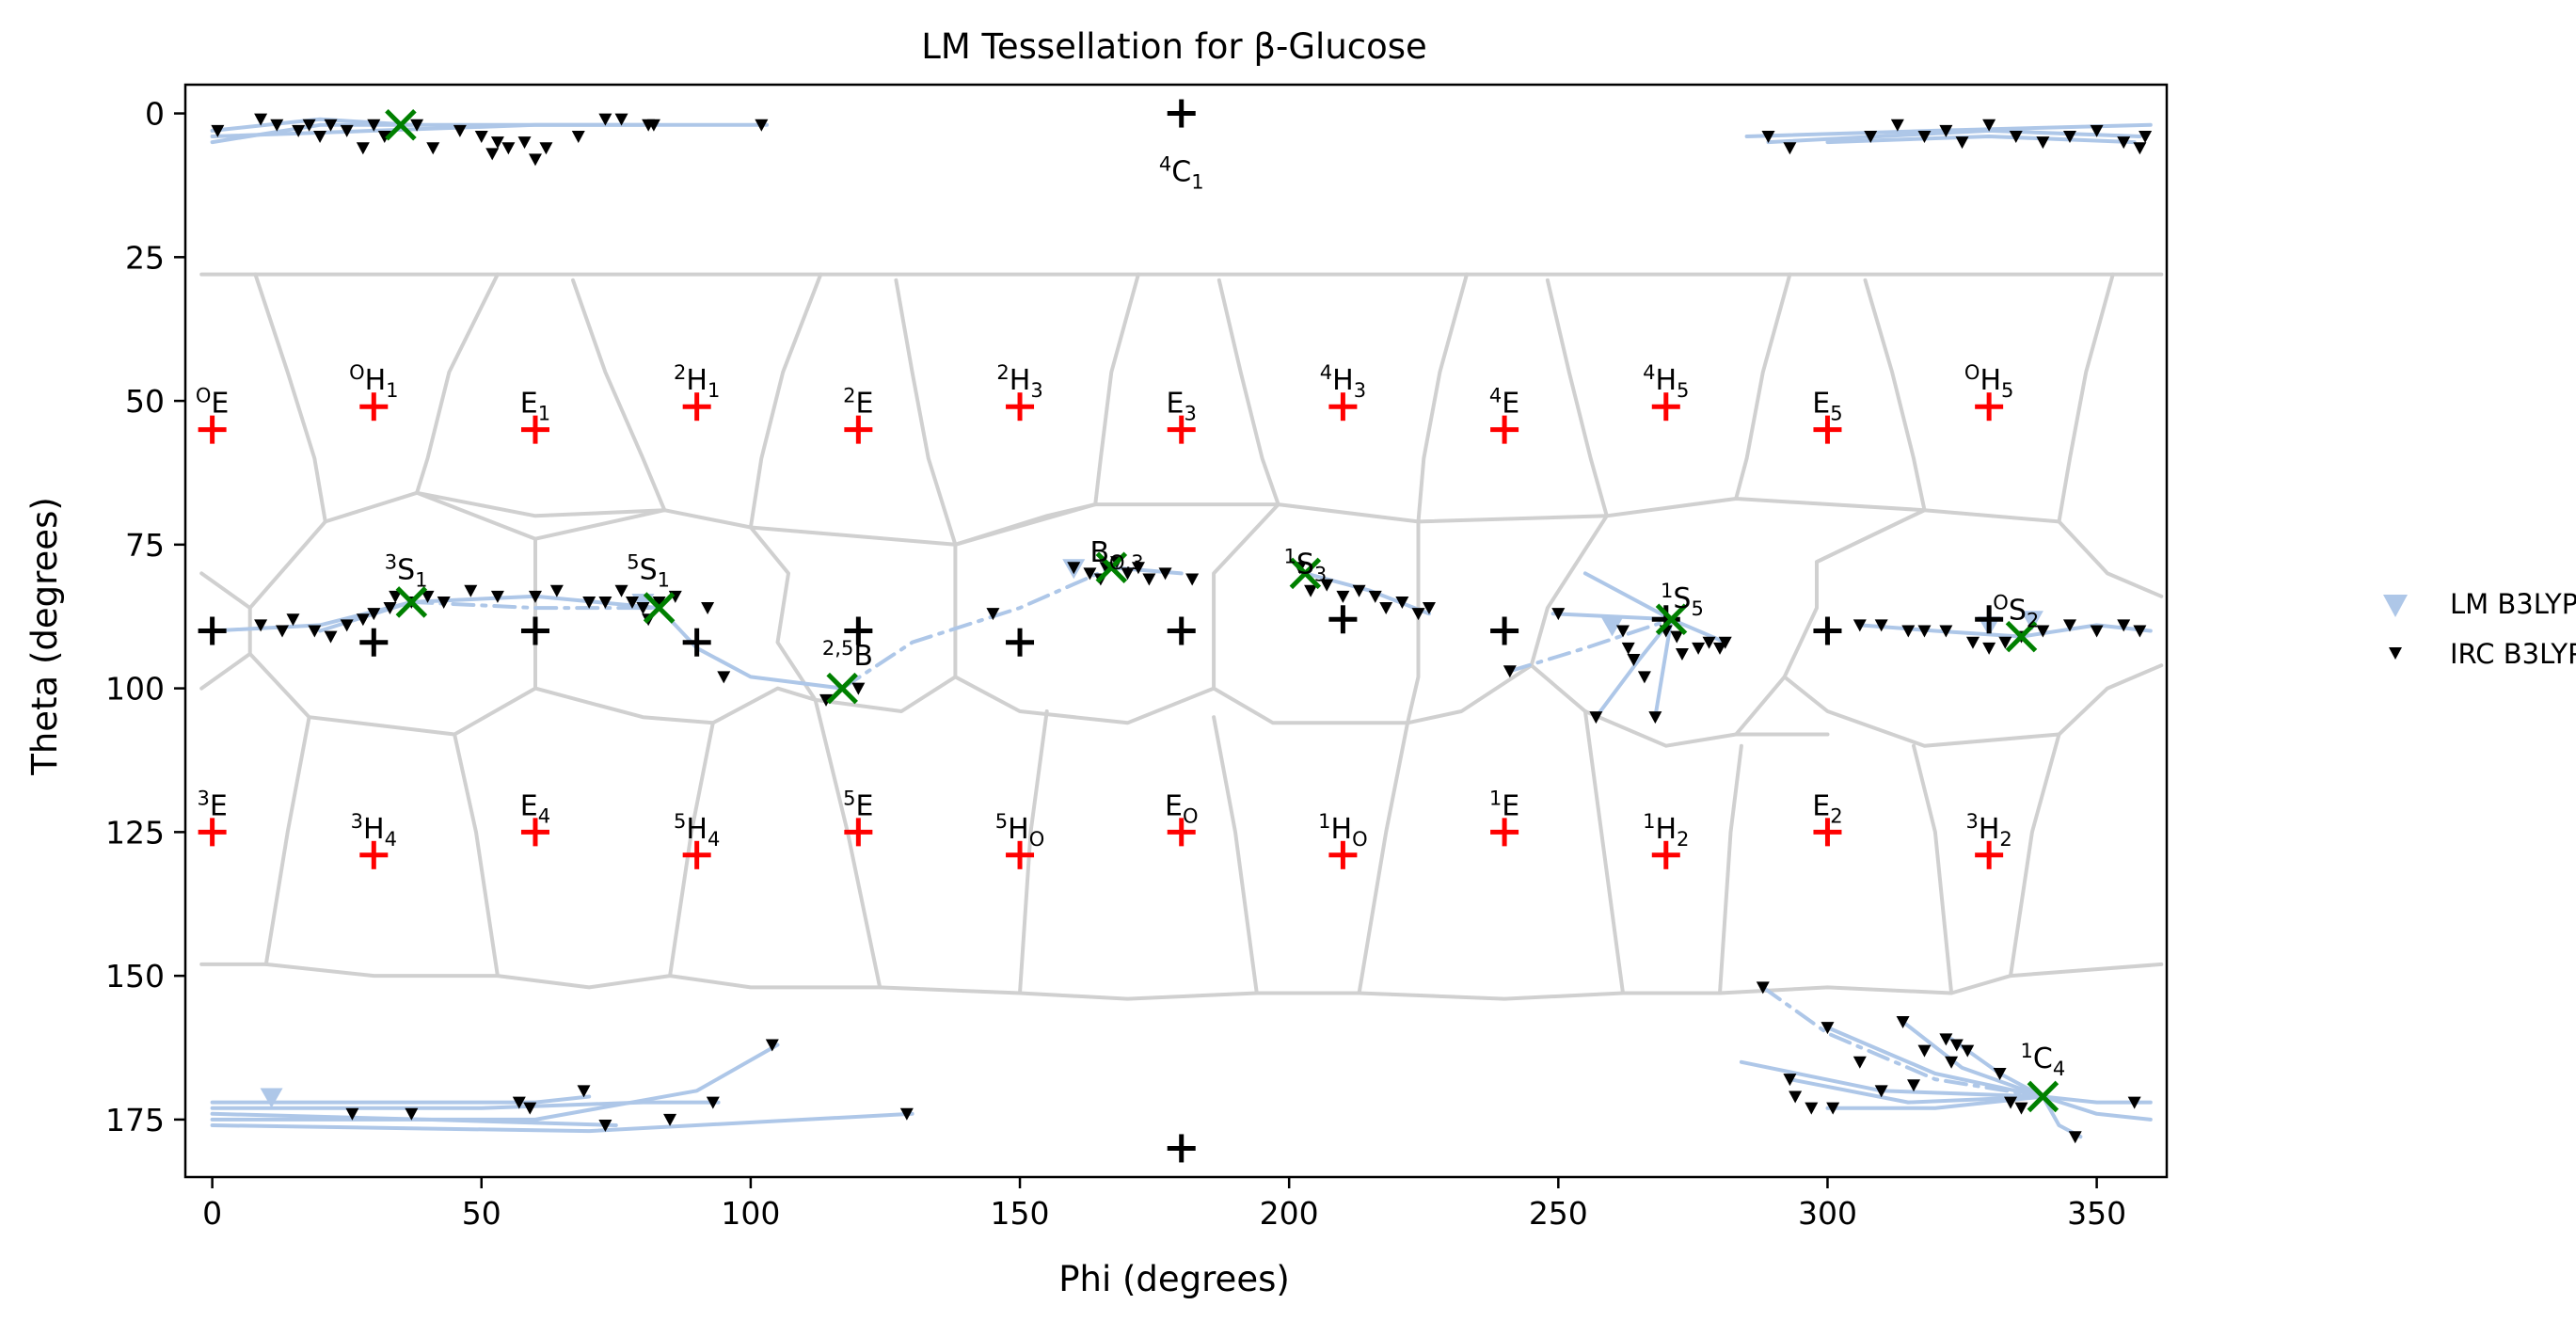 This screenshot has height=1321, width=2576. Describe the element at coordinates (1342, 830) in the screenshot. I see `pucker-label: 1HO` at that location.